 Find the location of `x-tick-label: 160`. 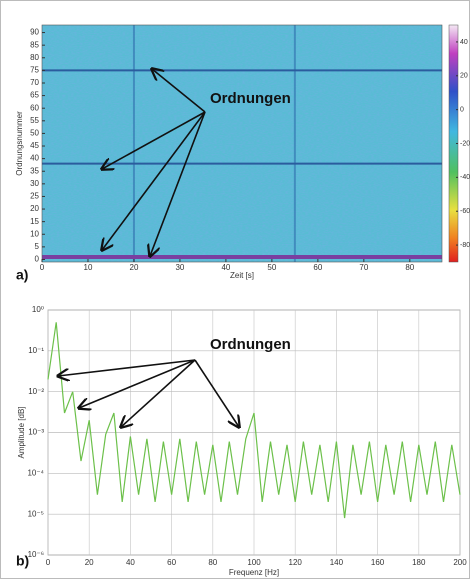

x-tick-label: 160 is located at coordinates (378, 562).